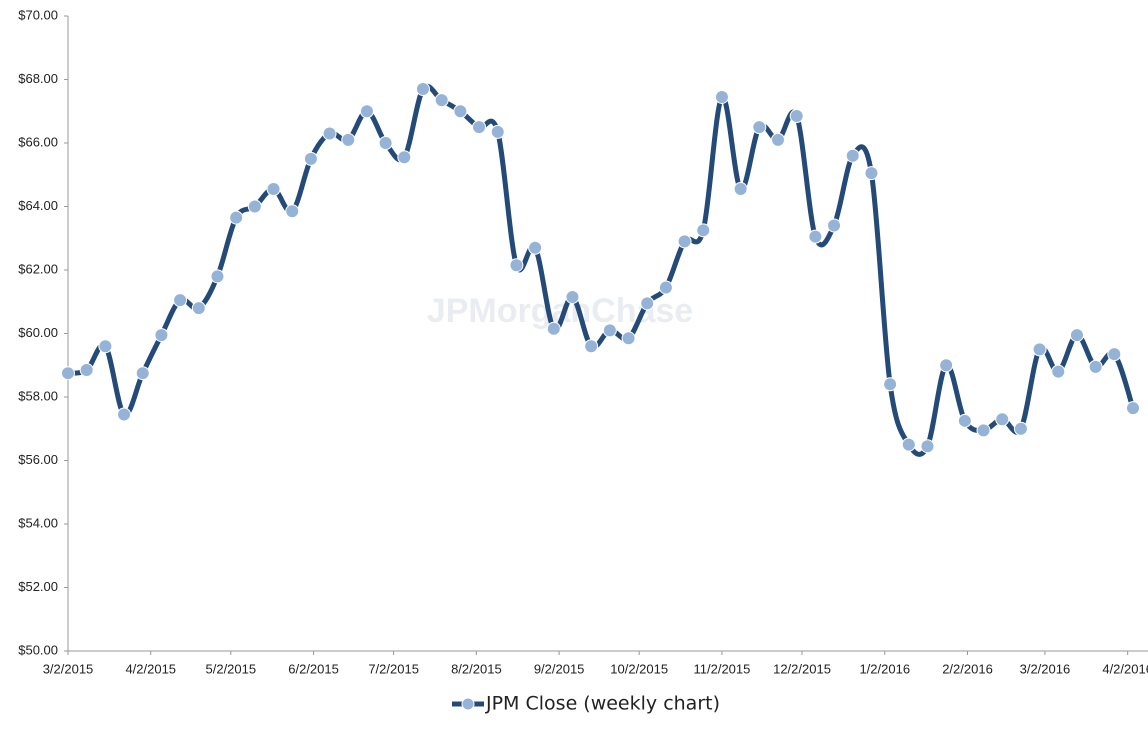 The height and width of the screenshot is (730, 1148). I want to click on x-tick-label: 5/2/2015, so click(231, 668).